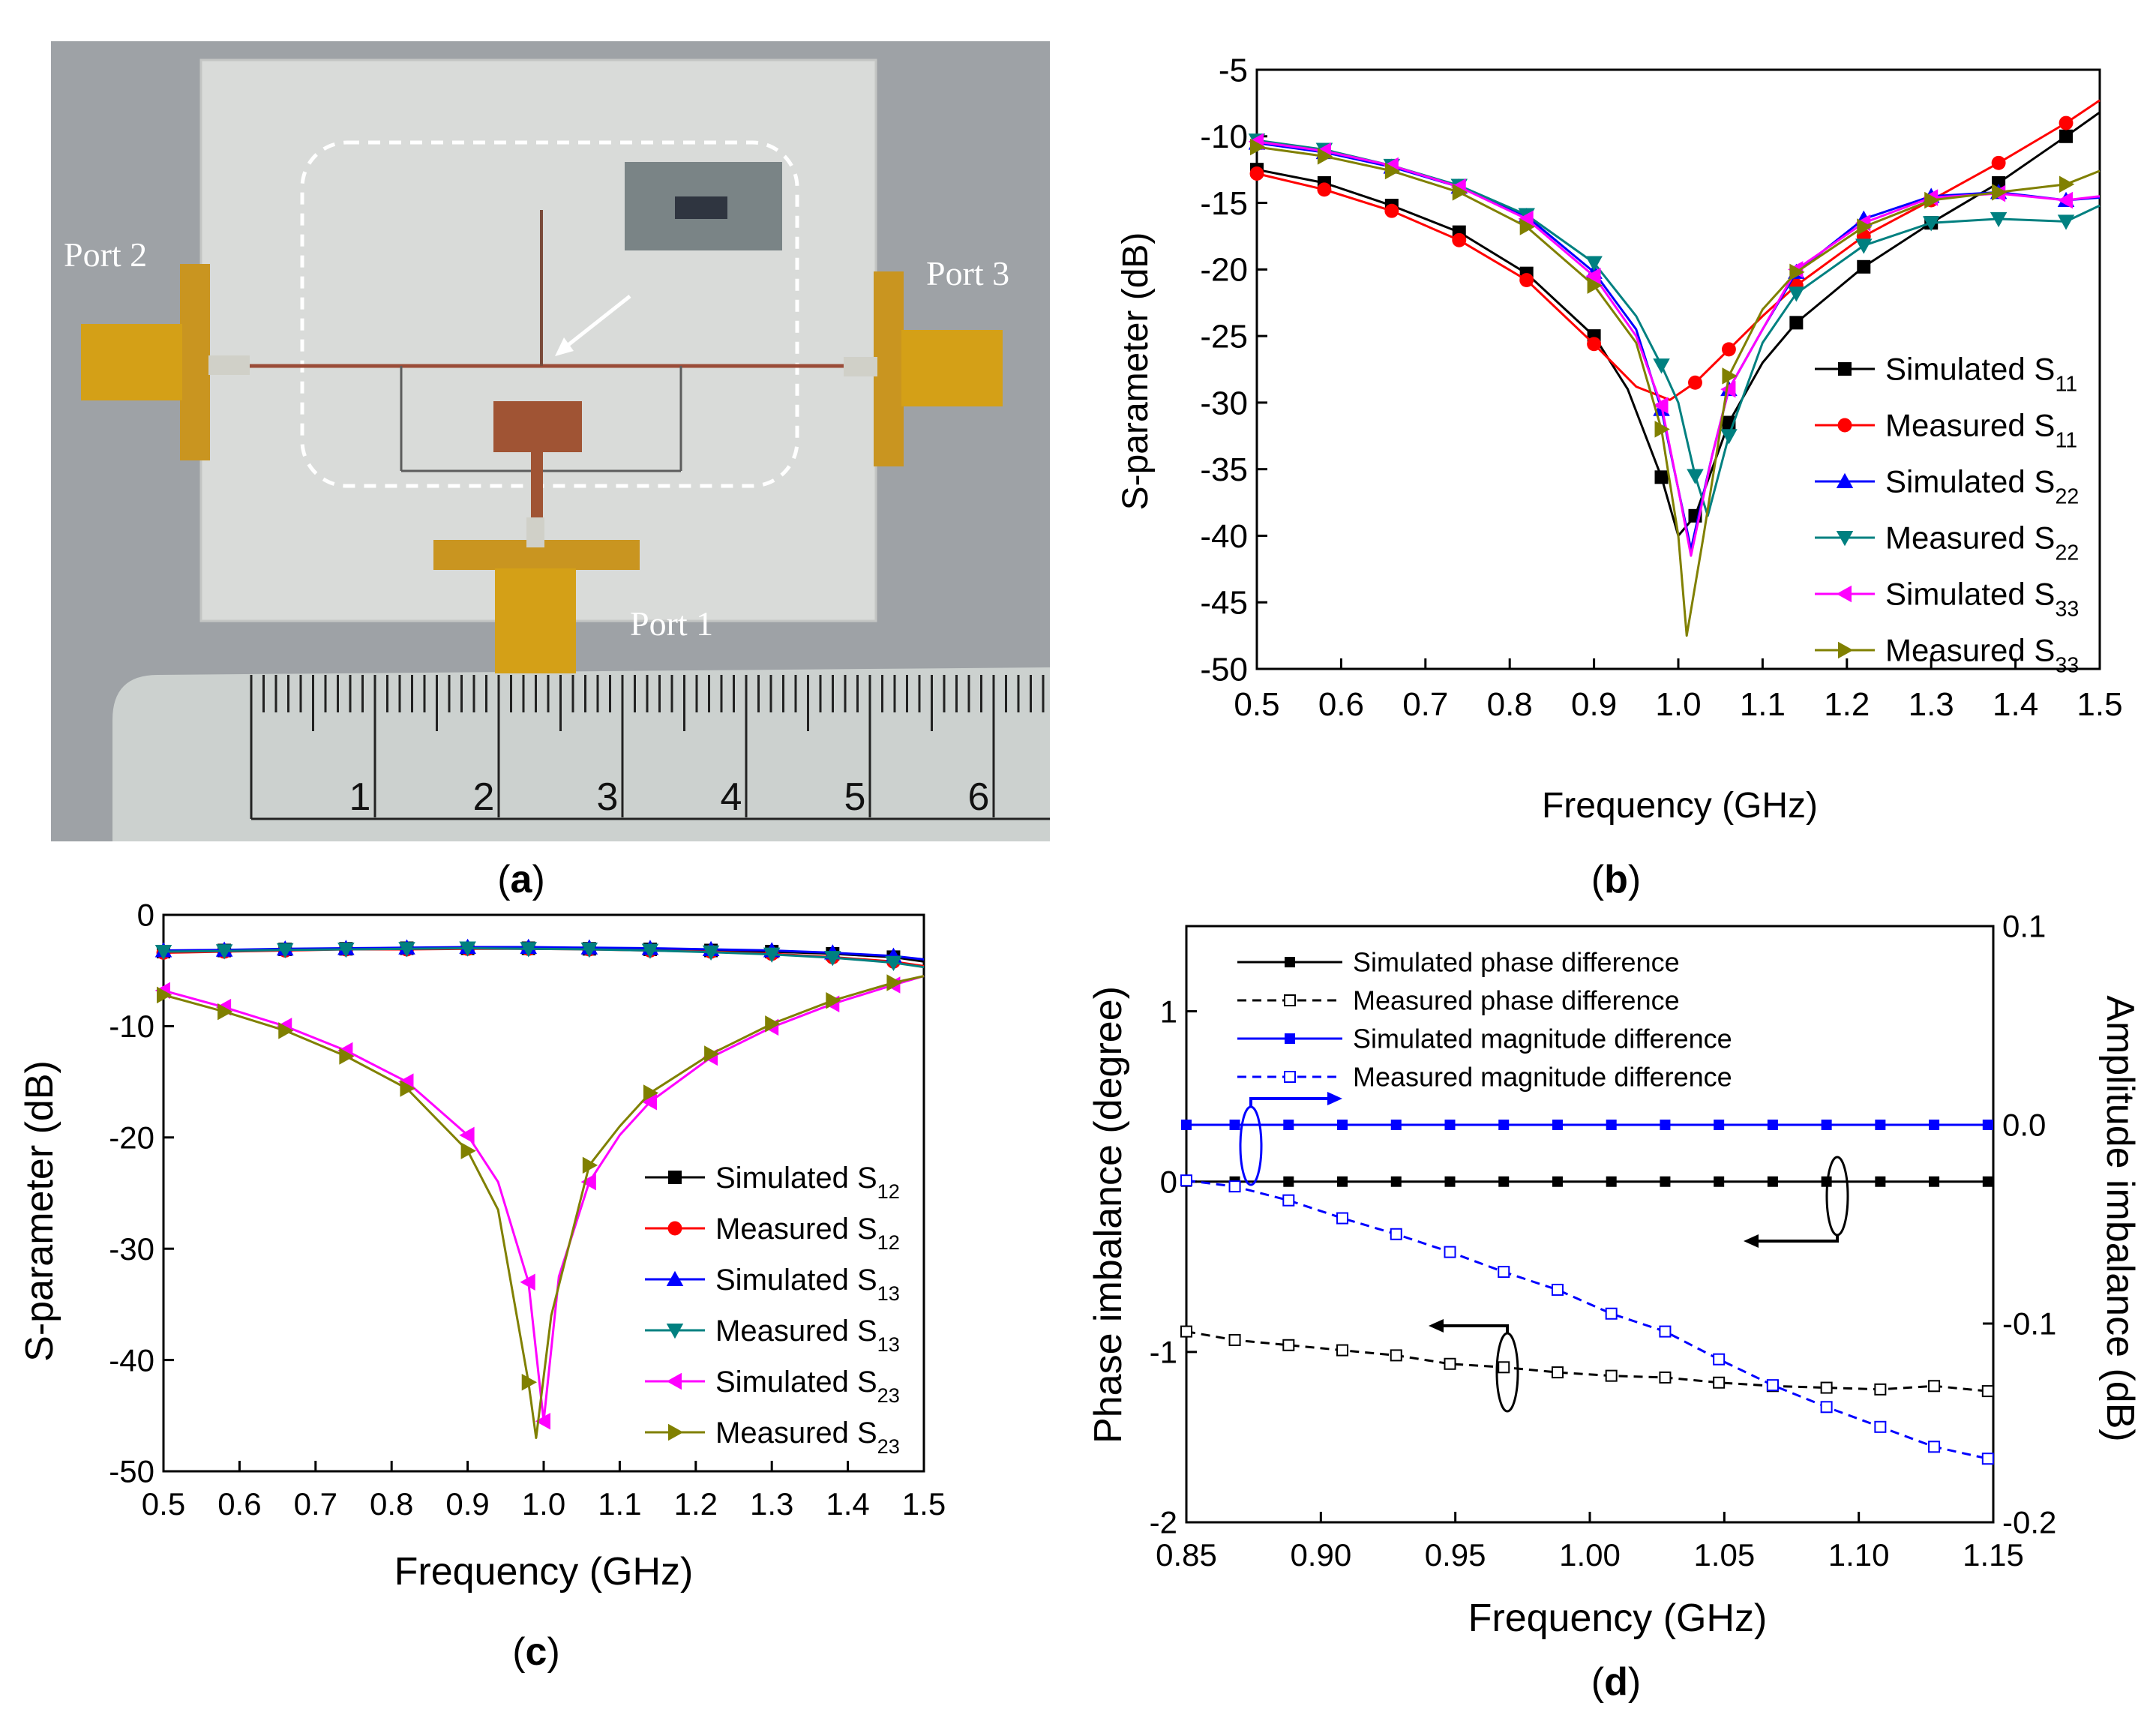 This screenshot has height=1718, width=2156. Describe the element at coordinates (1163, 1352) in the screenshot. I see `y-tick-label: -1` at that location.